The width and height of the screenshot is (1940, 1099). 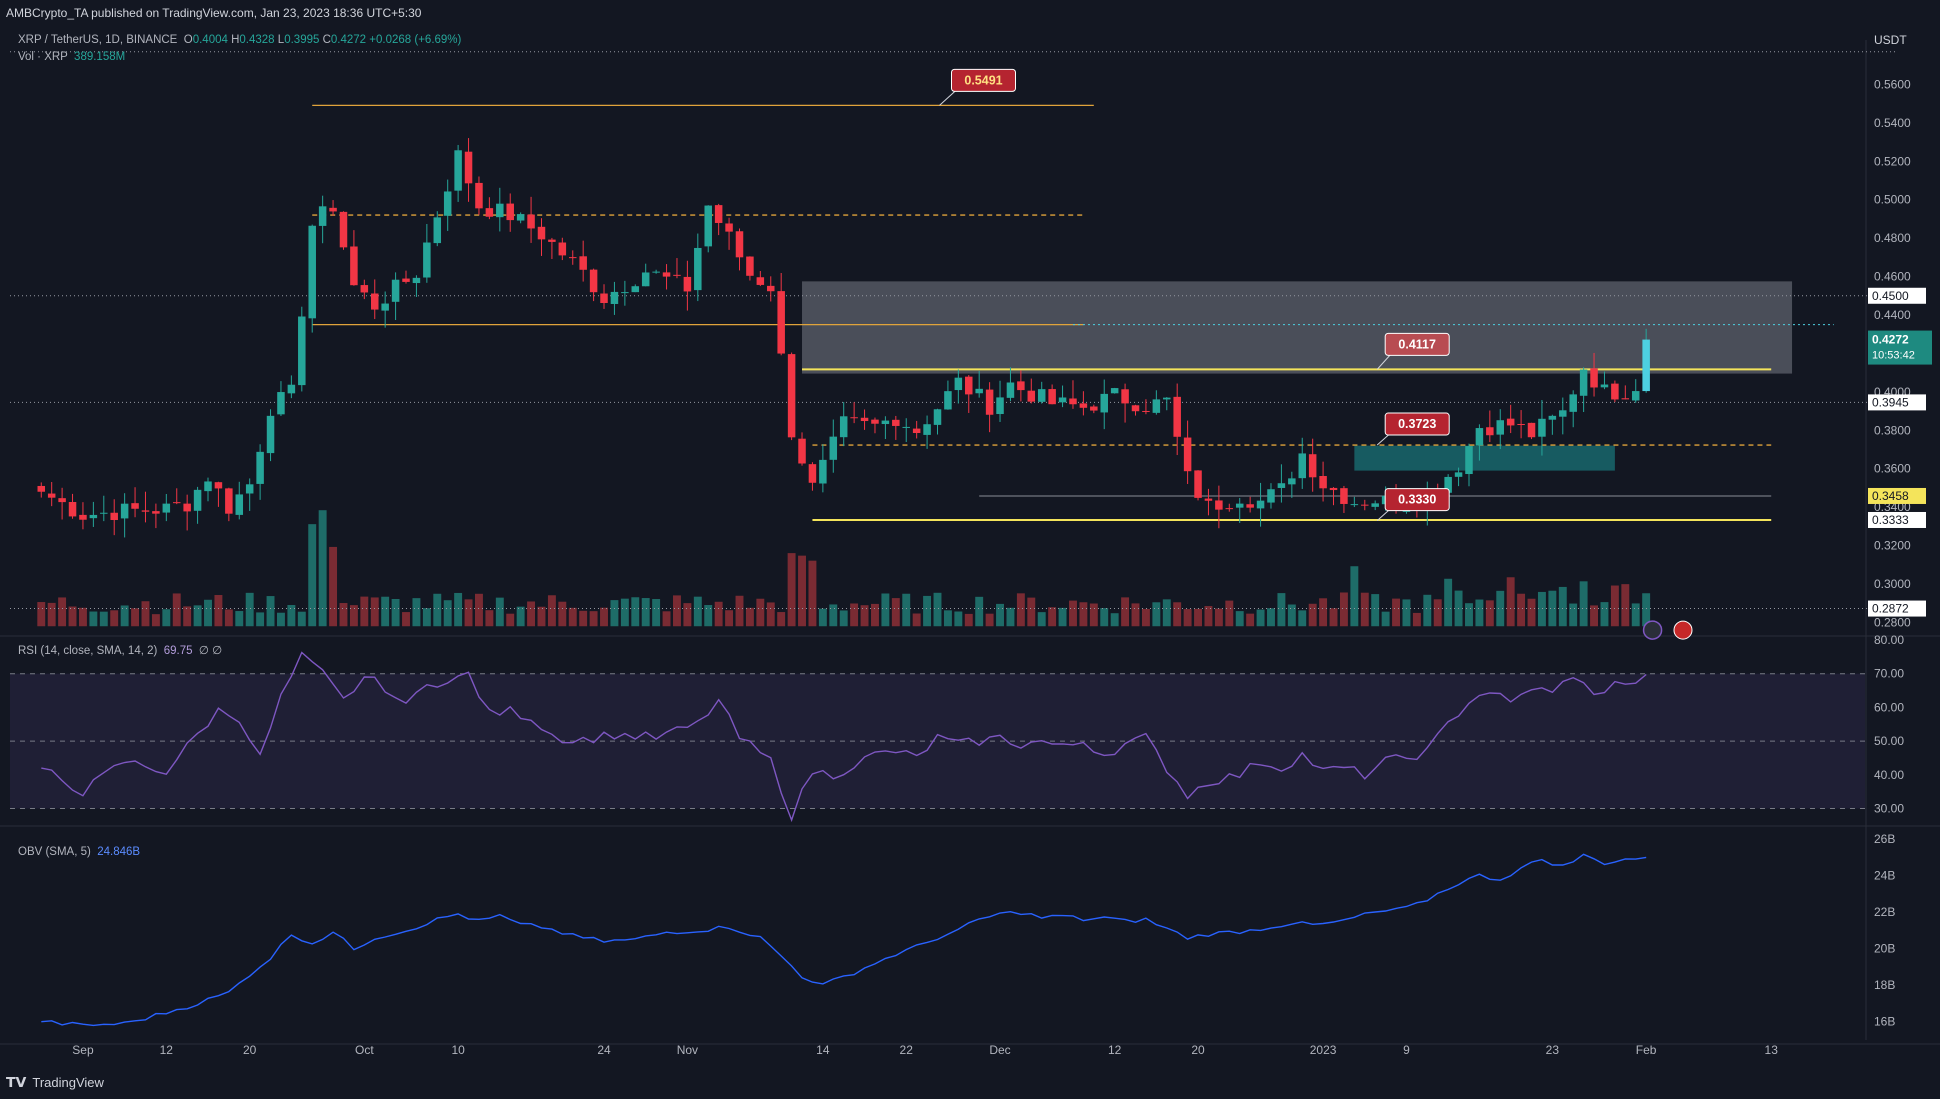 What do you see at coordinates (83, 1050) in the screenshot?
I see `x-axis-tick-label: Sep` at bounding box center [83, 1050].